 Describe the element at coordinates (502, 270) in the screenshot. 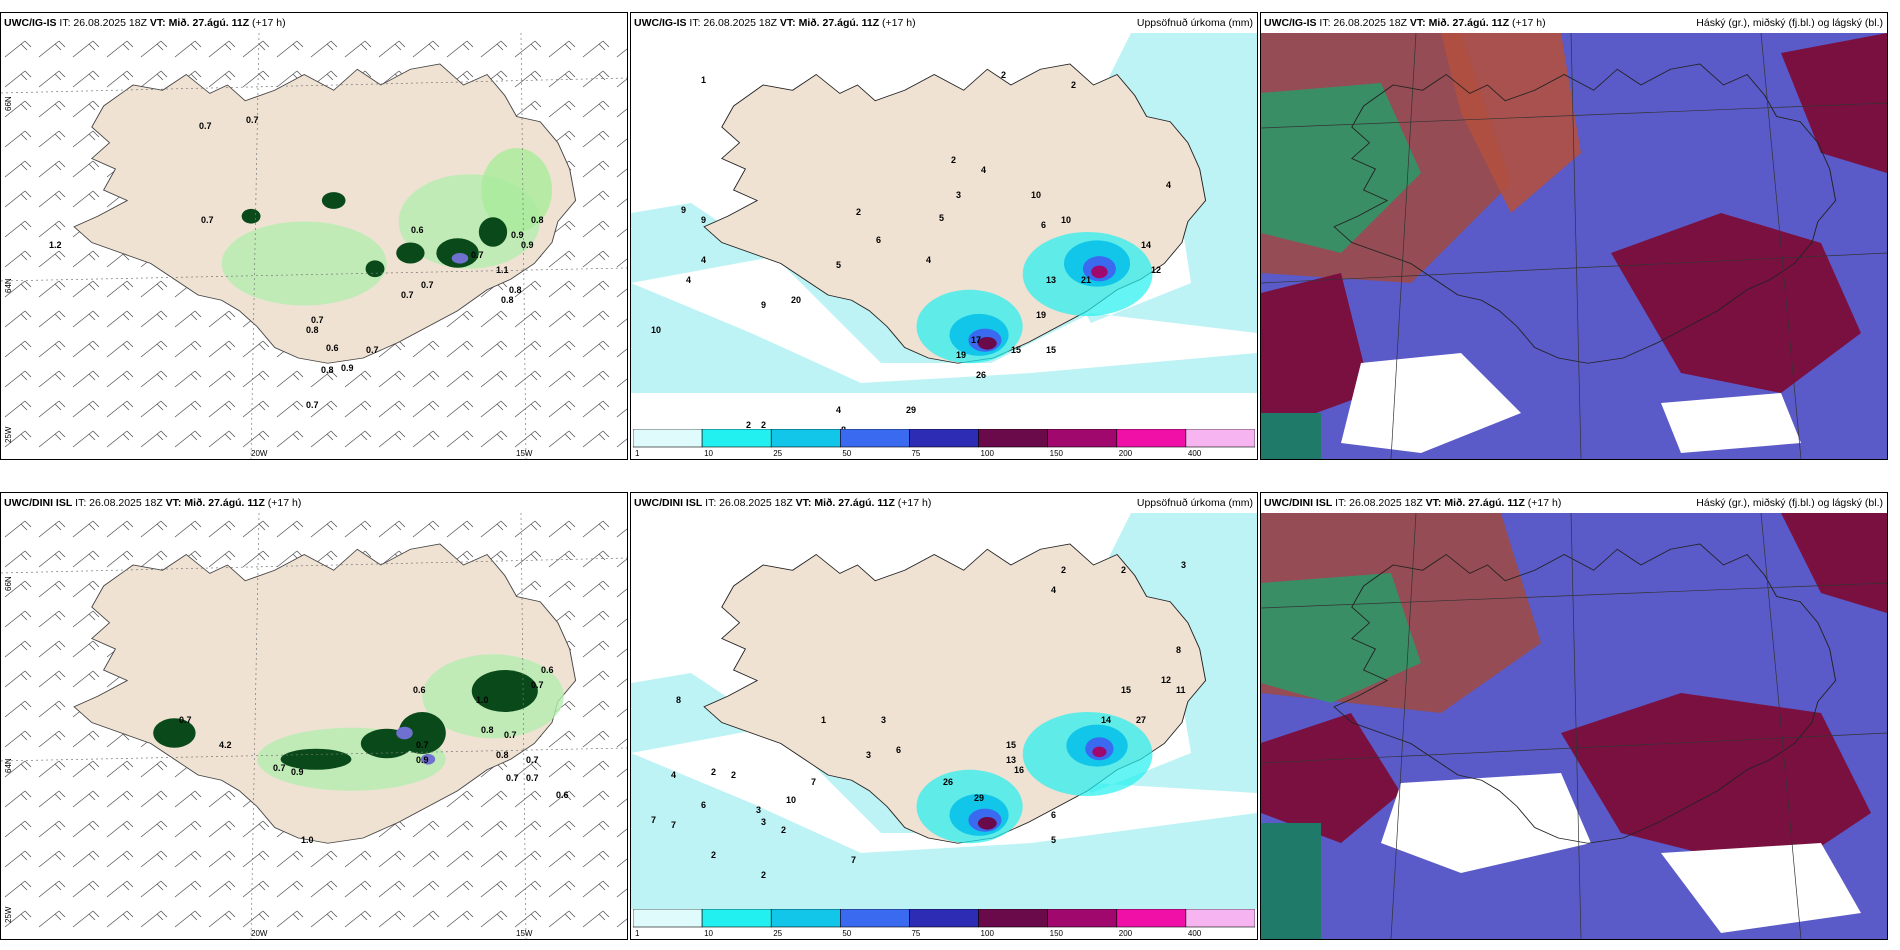

I see `wind-label: 1.1` at that location.